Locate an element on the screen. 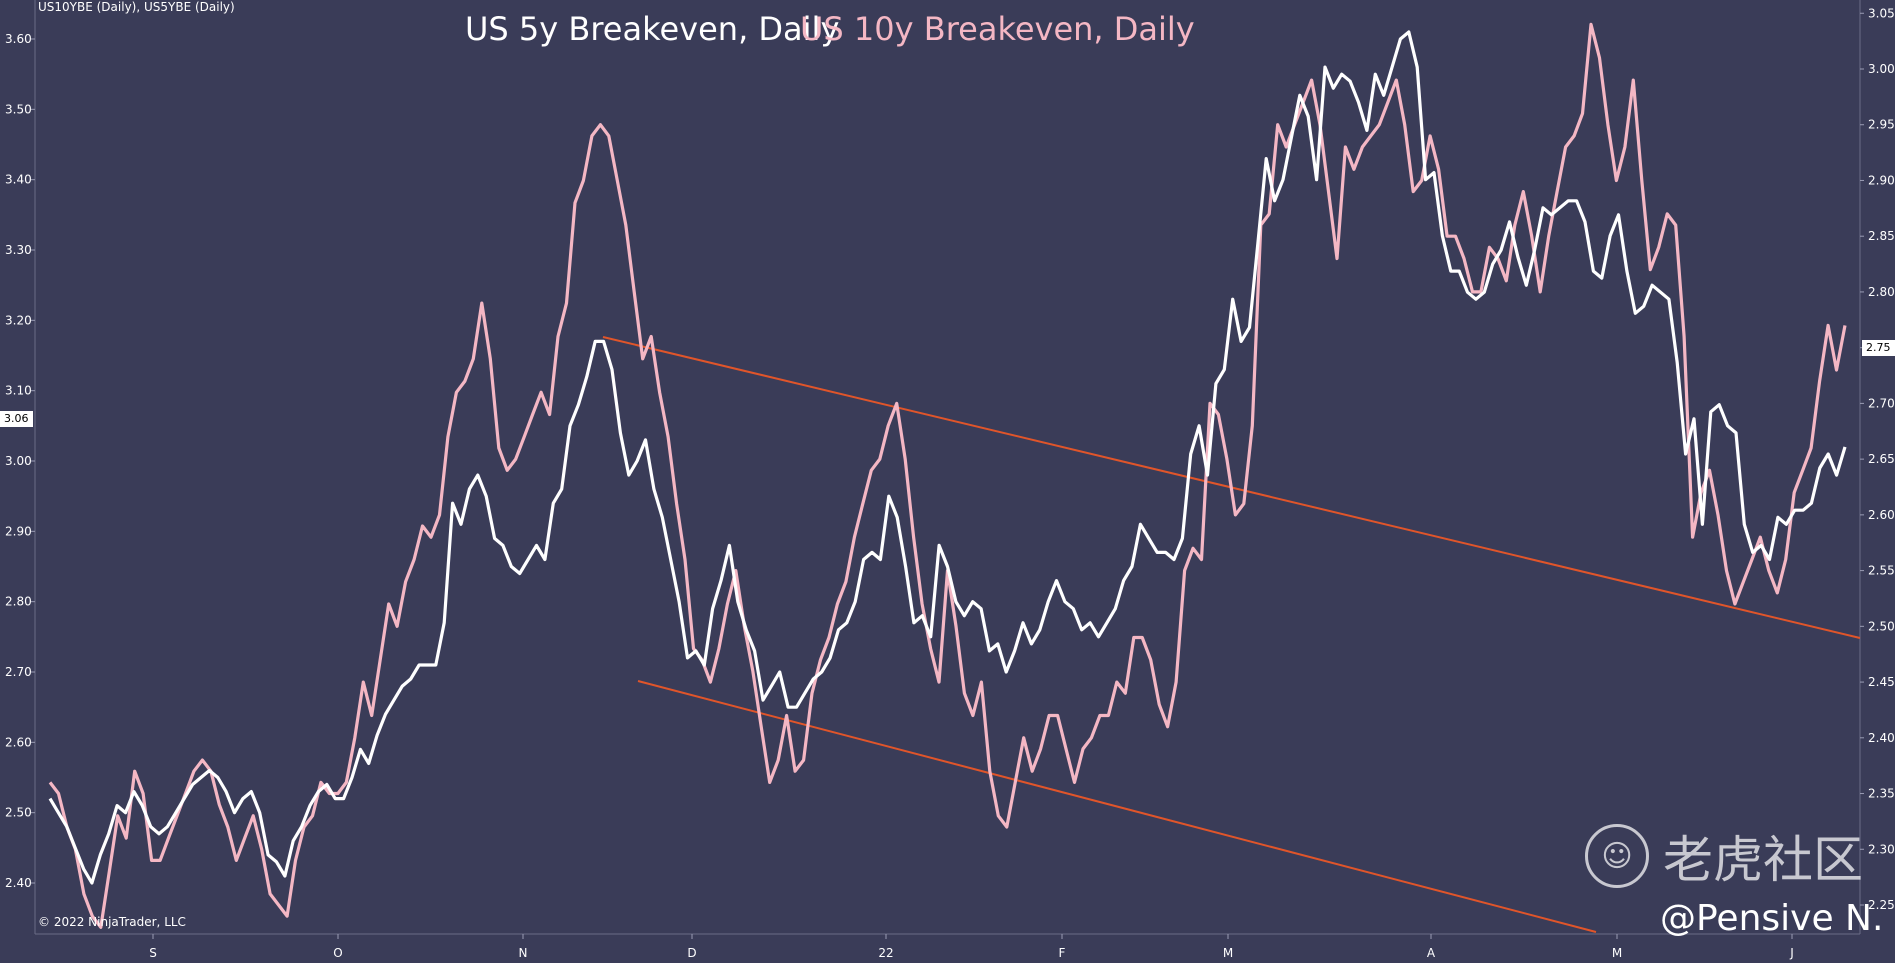  right-tick-label: 2.35 is located at coordinates (1881, 794).